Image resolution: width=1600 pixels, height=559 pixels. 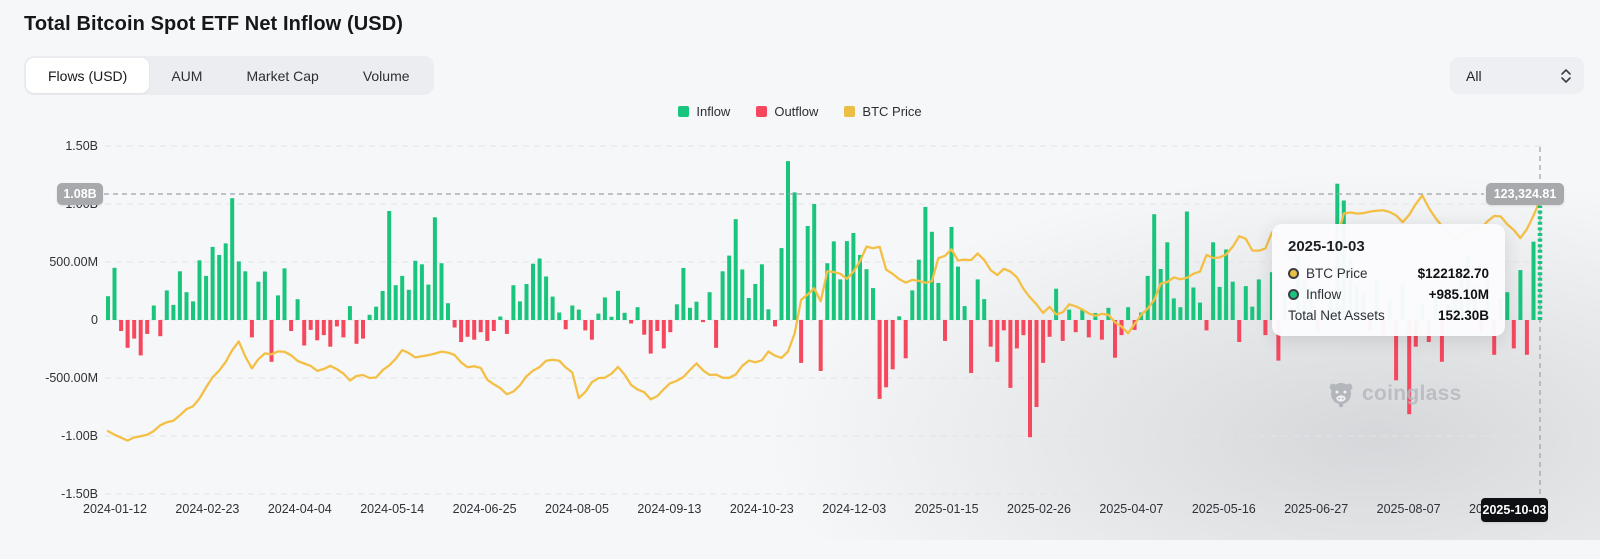 I want to click on x-axis-label: 2025-05-16, so click(x=1223, y=509).